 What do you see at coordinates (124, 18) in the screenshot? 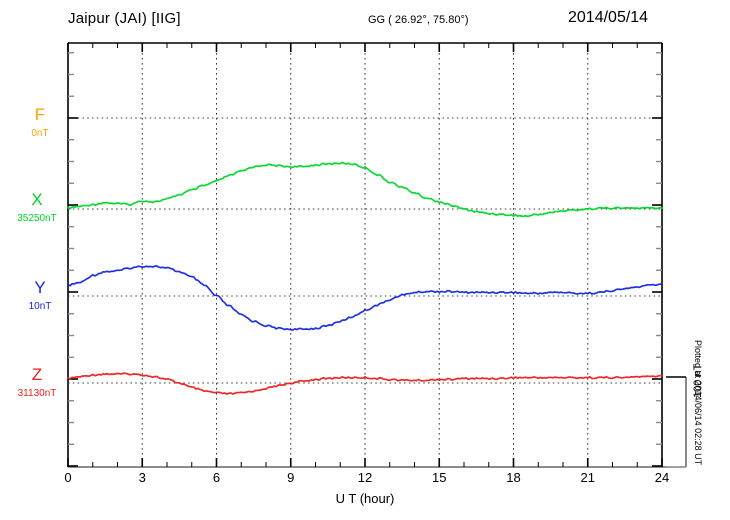
I see `page-title: Jaipur (JAI) [IIG]` at bounding box center [124, 18].